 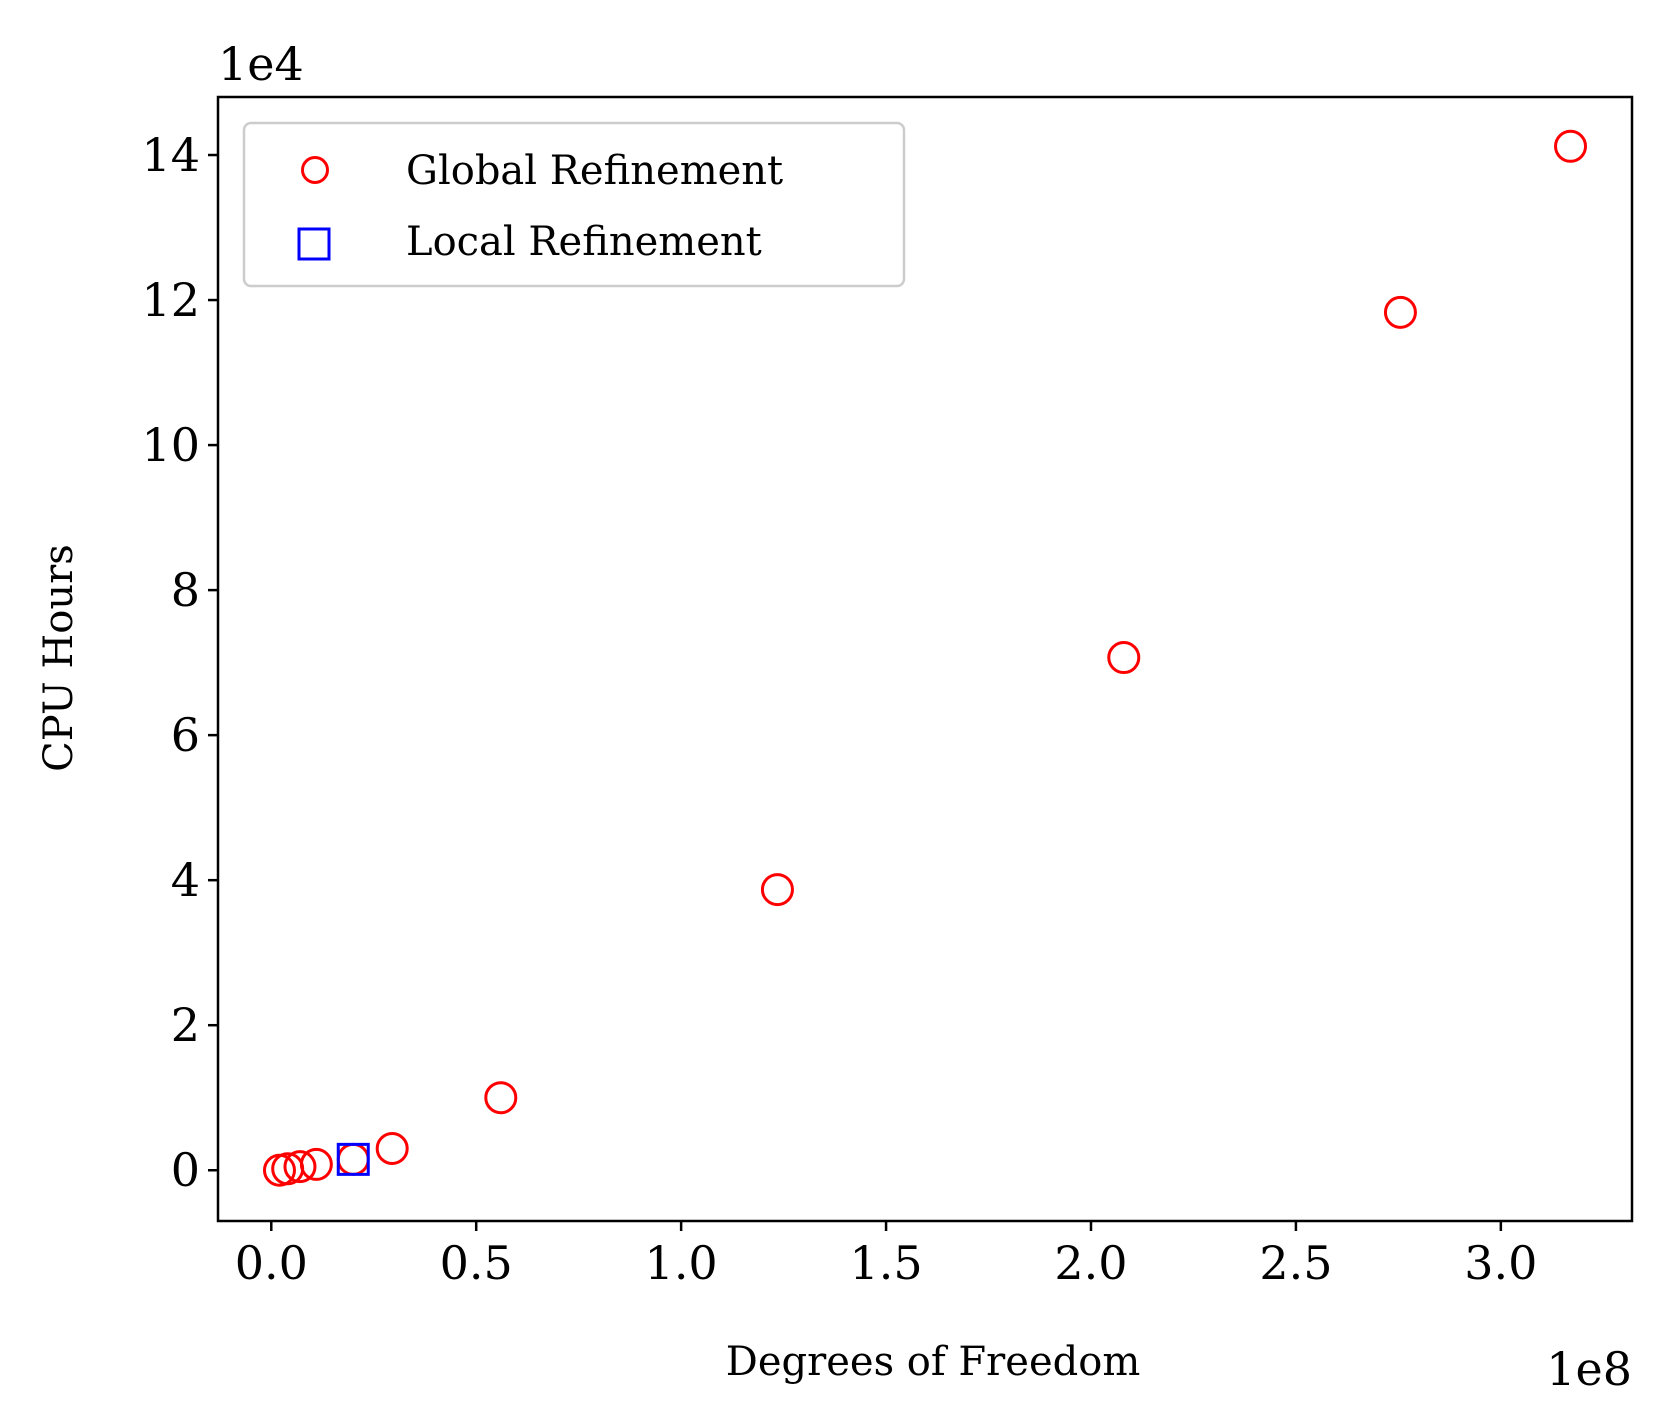 I want to click on legend-marker-local-refinement, so click(x=314, y=244).